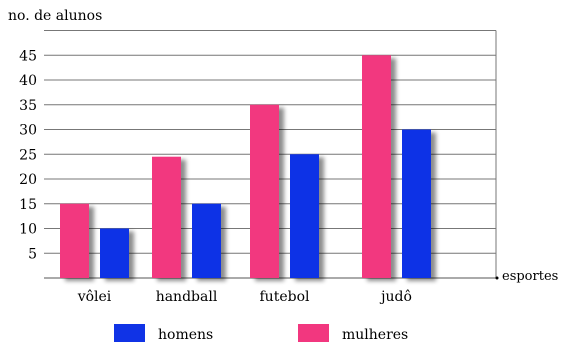 Image resolution: width=568 pixels, height=342 pixels. What do you see at coordinates (285, 297) in the screenshot?
I see `x-tick-label: futebol` at bounding box center [285, 297].